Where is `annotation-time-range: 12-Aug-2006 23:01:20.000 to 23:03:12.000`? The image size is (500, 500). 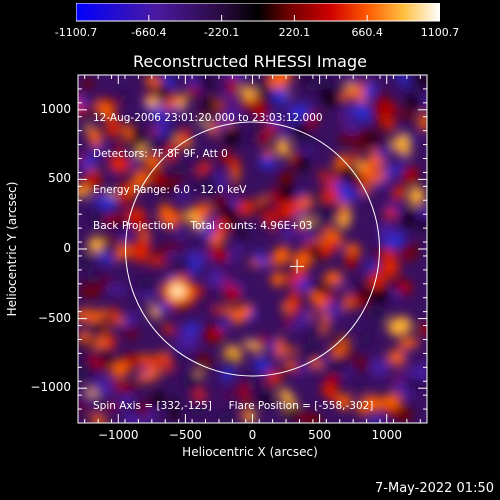
annotation-time-range: 12-Aug-2006 23:01:20.000 to 23:03:12.000 is located at coordinates (208, 118).